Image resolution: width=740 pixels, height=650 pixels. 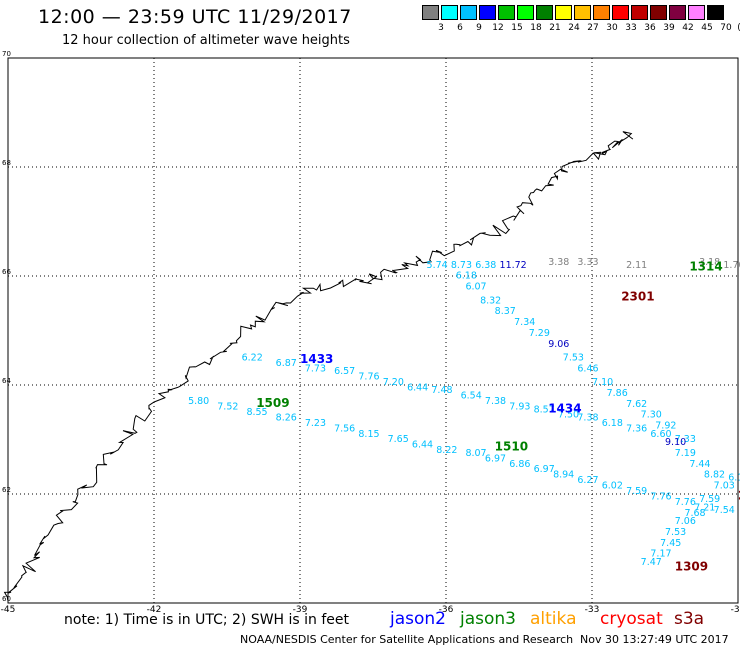 I want to click on scale-label: 21, so click(x=555, y=28).